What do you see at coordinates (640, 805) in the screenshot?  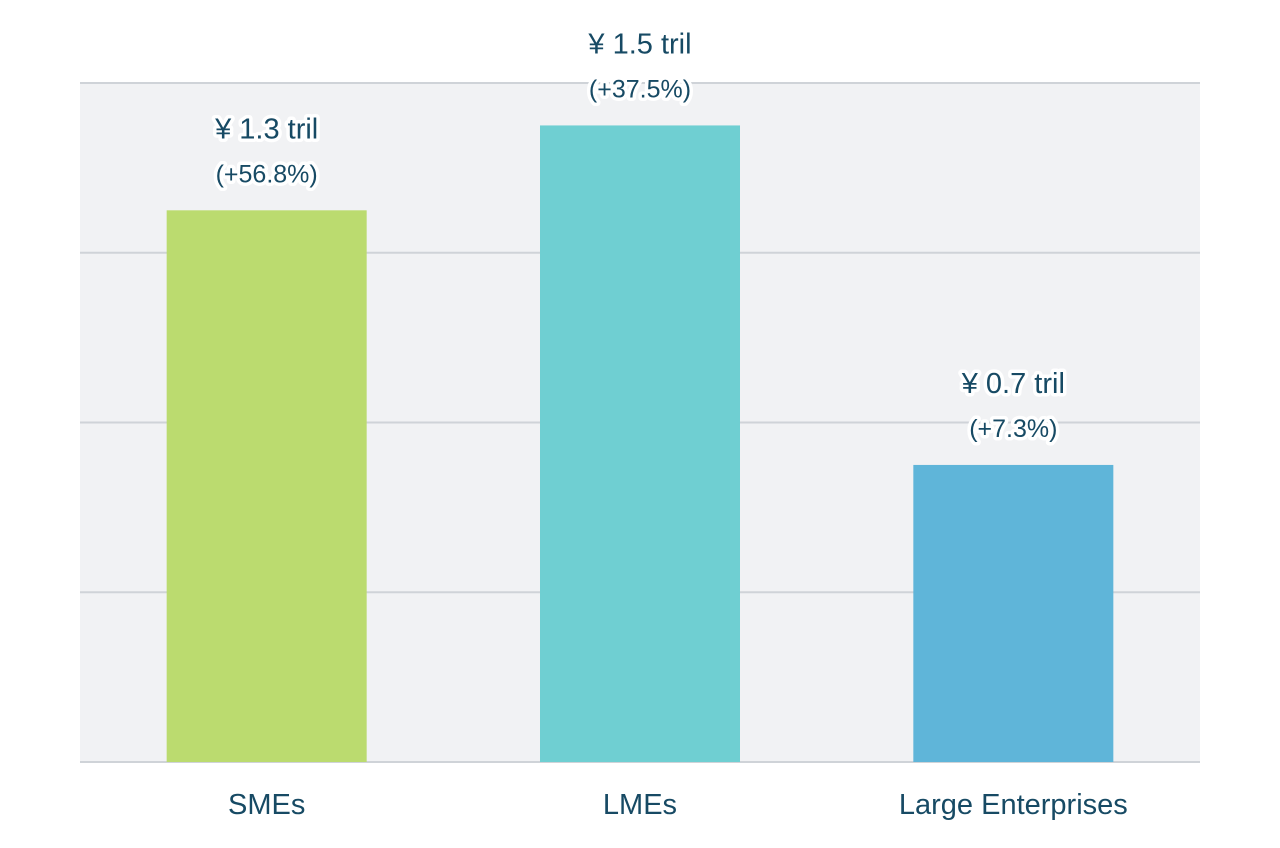 I see `x-tick-label: LMEs` at bounding box center [640, 805].